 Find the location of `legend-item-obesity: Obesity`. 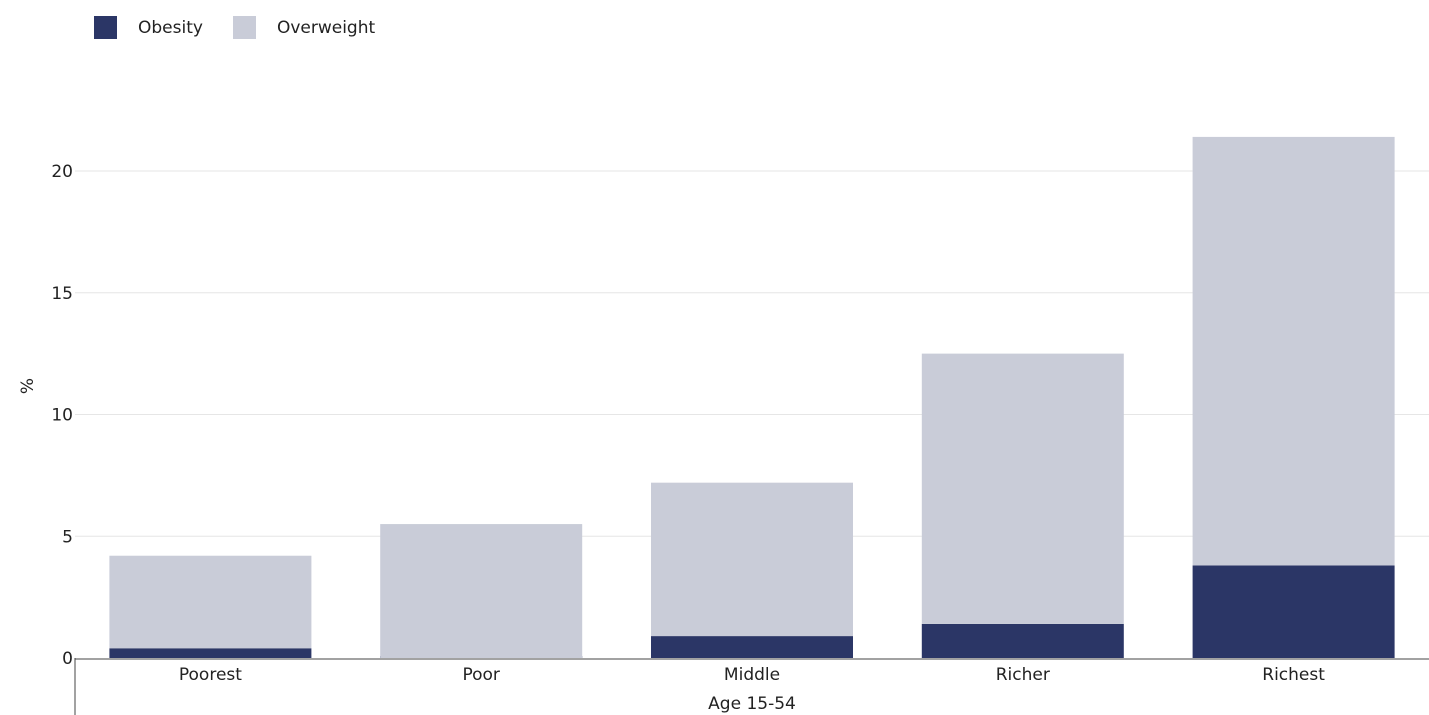

legend-item-obesity: Obesity is located at coordinates (148, 27).